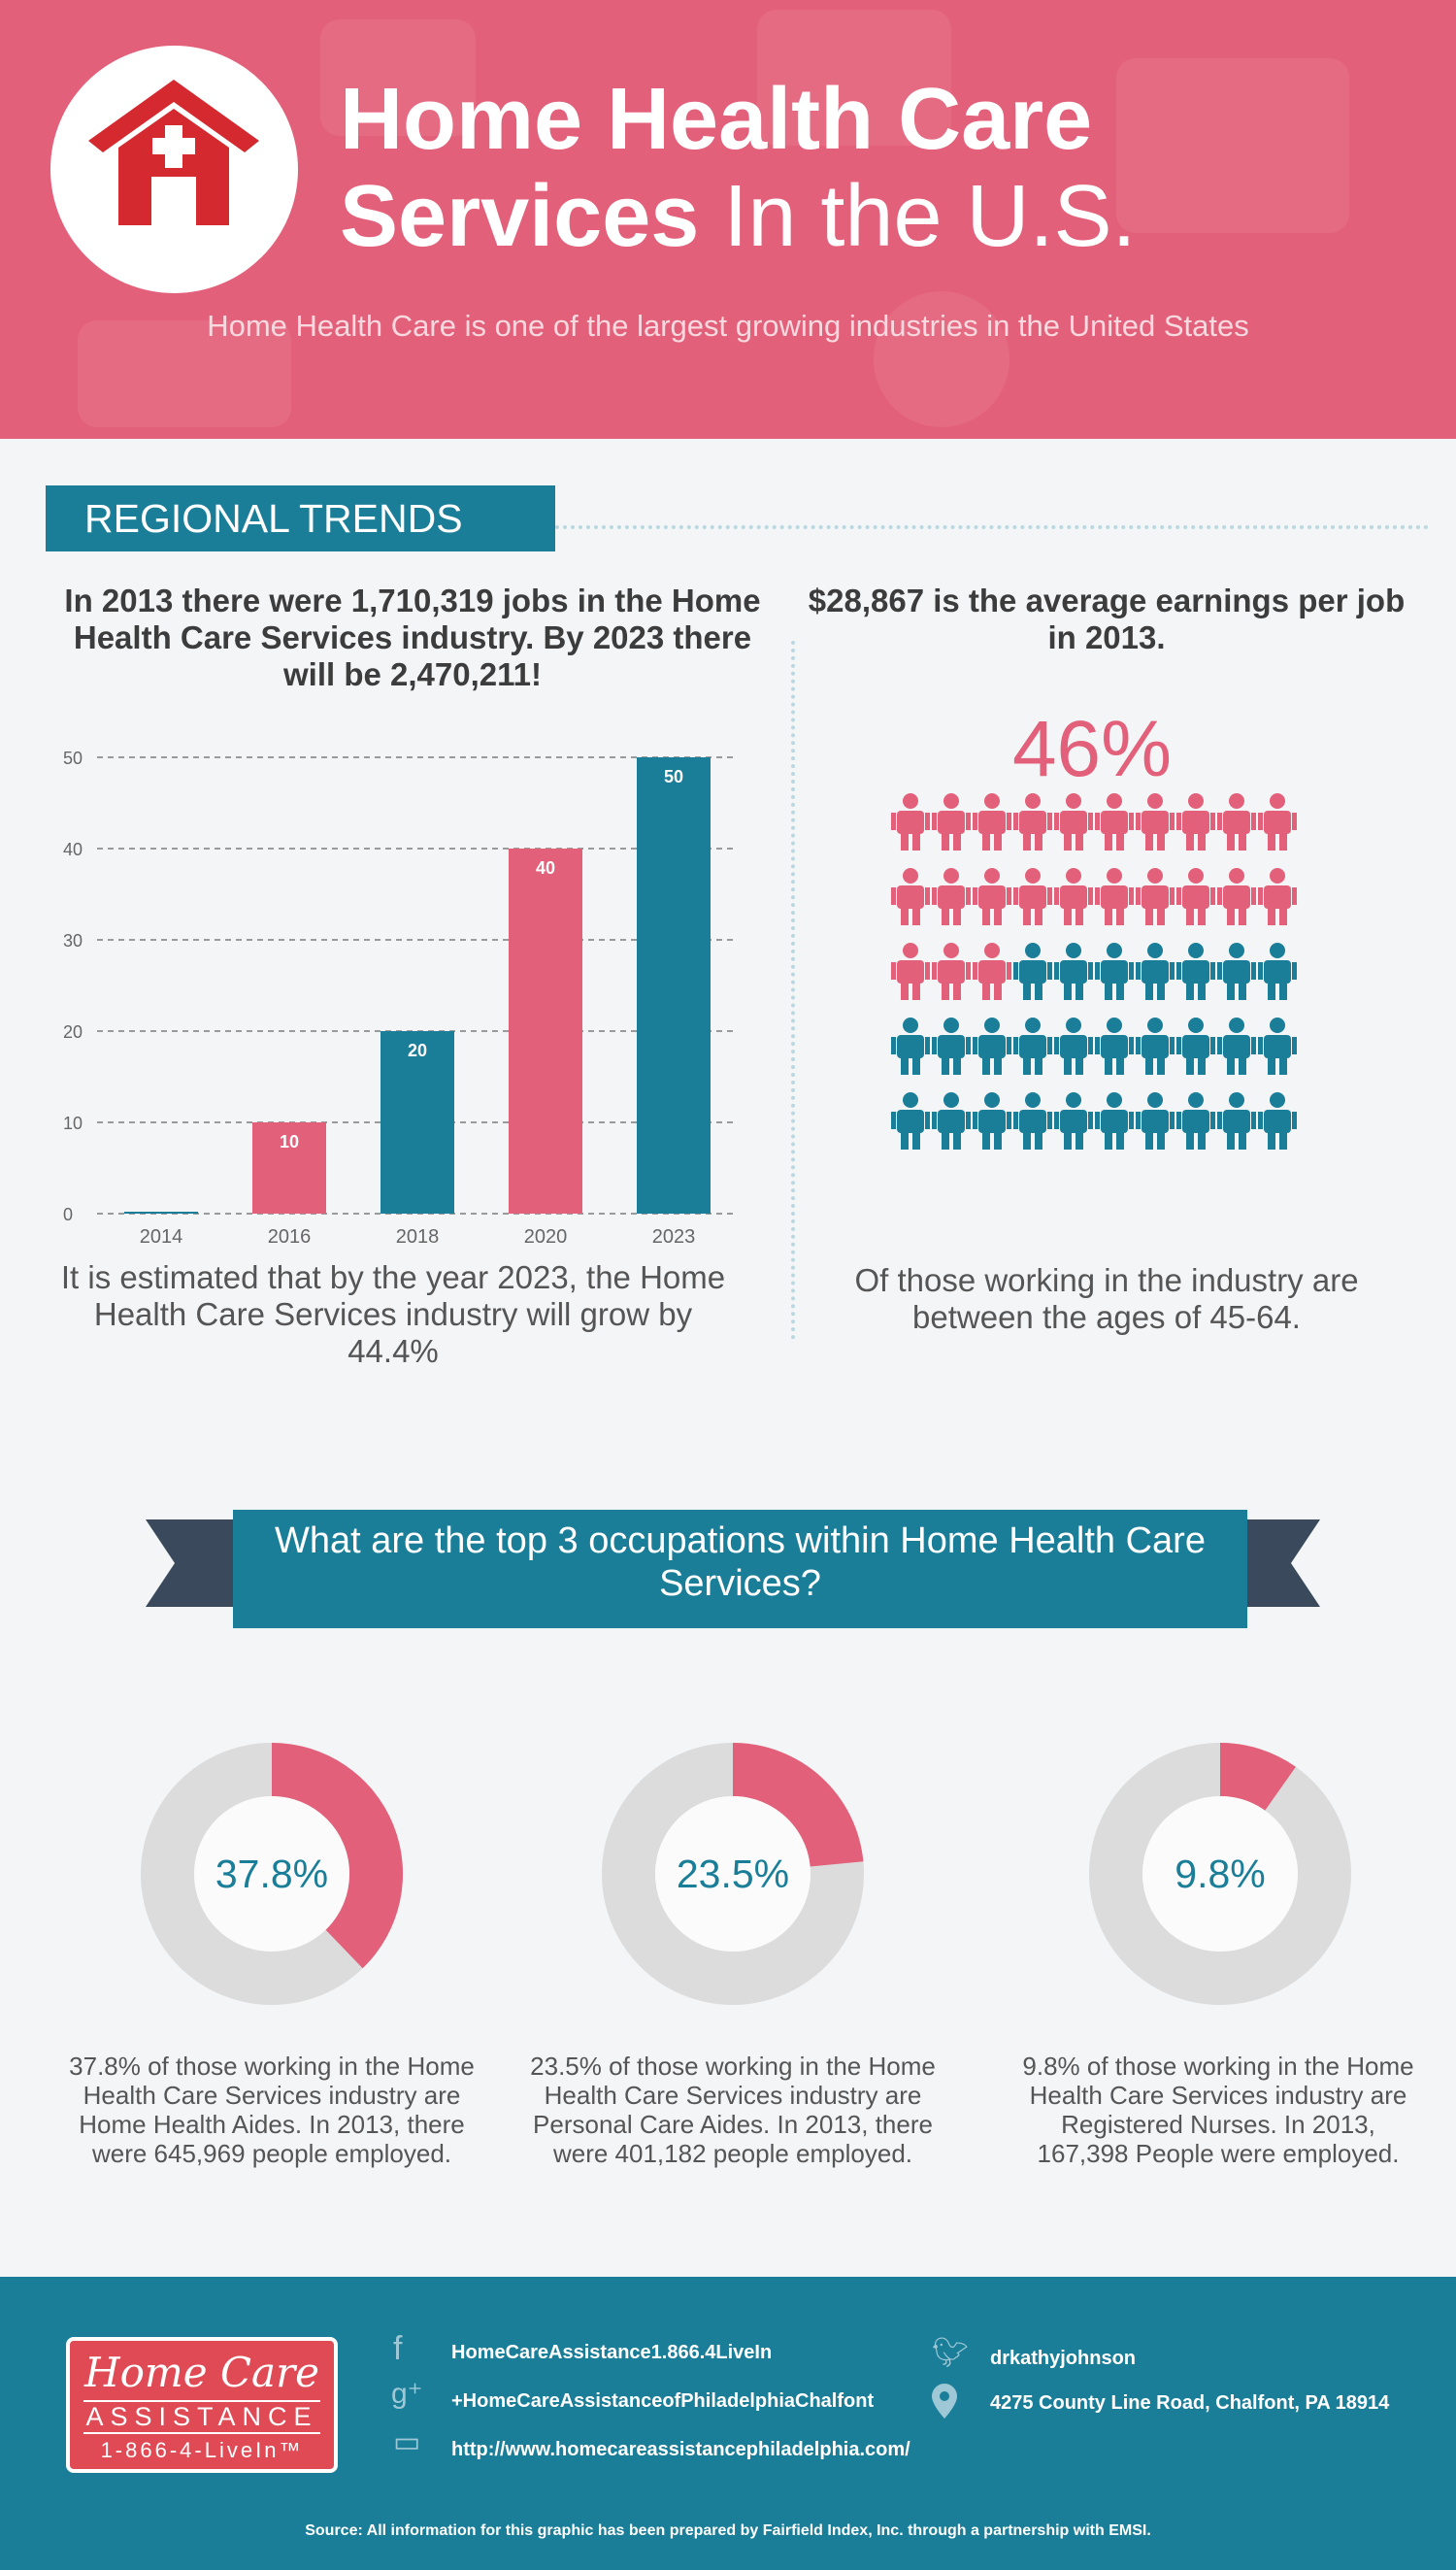 Image resolution: width=1456 pixels, height=2570 pixels. Describe the element at coordinates (73, 1032) in the screenshot. I see `y-tick-label: 20` at that location.